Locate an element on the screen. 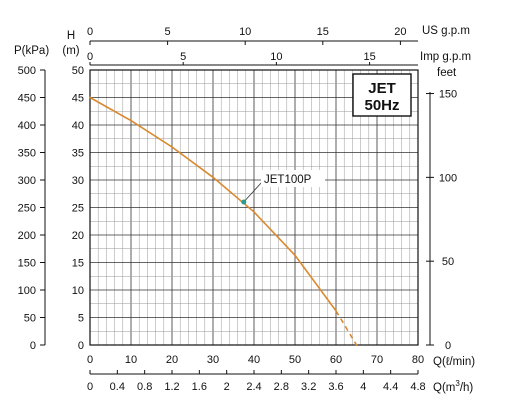 The height and width of the screenshot is (407, 512). q-m3h-axis-label: Q(m3/h) is located at coordinates (453, 386).